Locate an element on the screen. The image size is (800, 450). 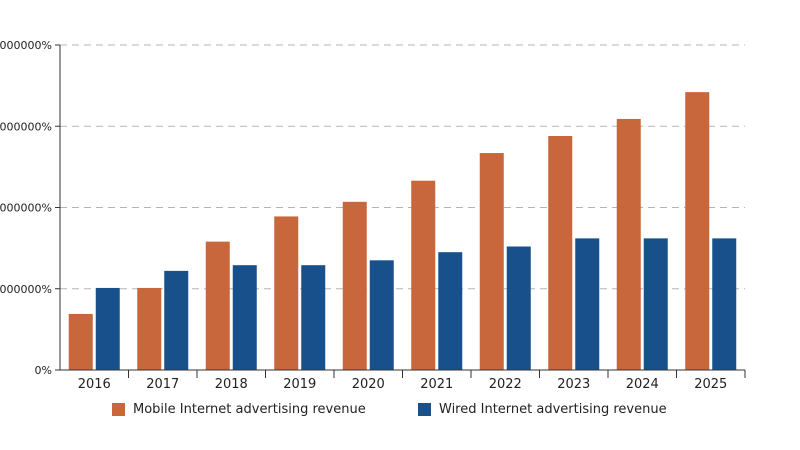
bar-mobile-2022 is located at coordinates (491, 261).